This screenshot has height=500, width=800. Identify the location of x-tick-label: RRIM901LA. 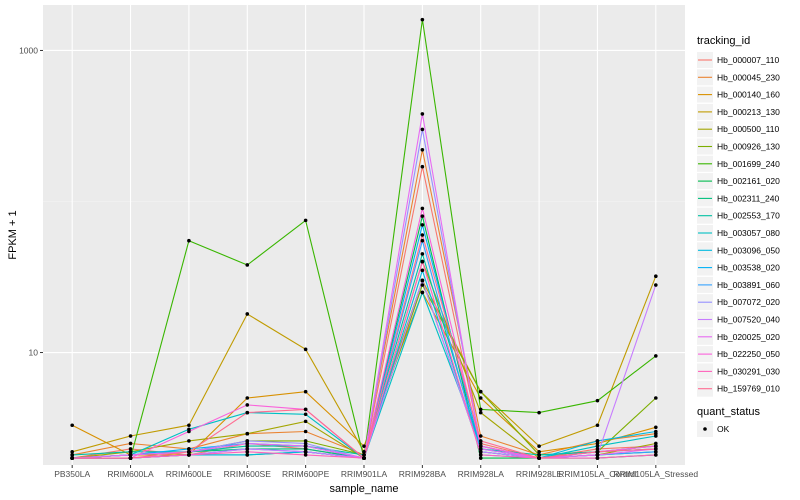
(364, 474).